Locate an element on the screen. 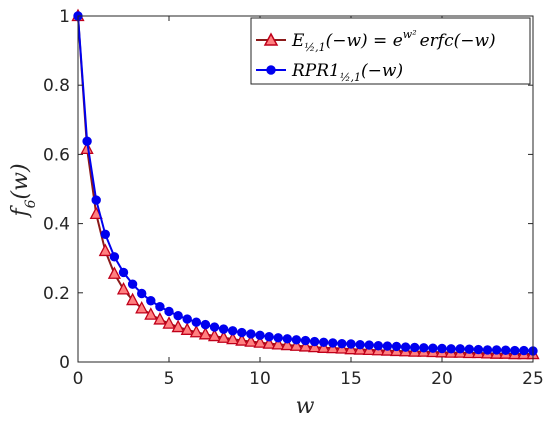 The image size is (550, 427). x-tick-label: 15 is located at coordinates (351, 379).